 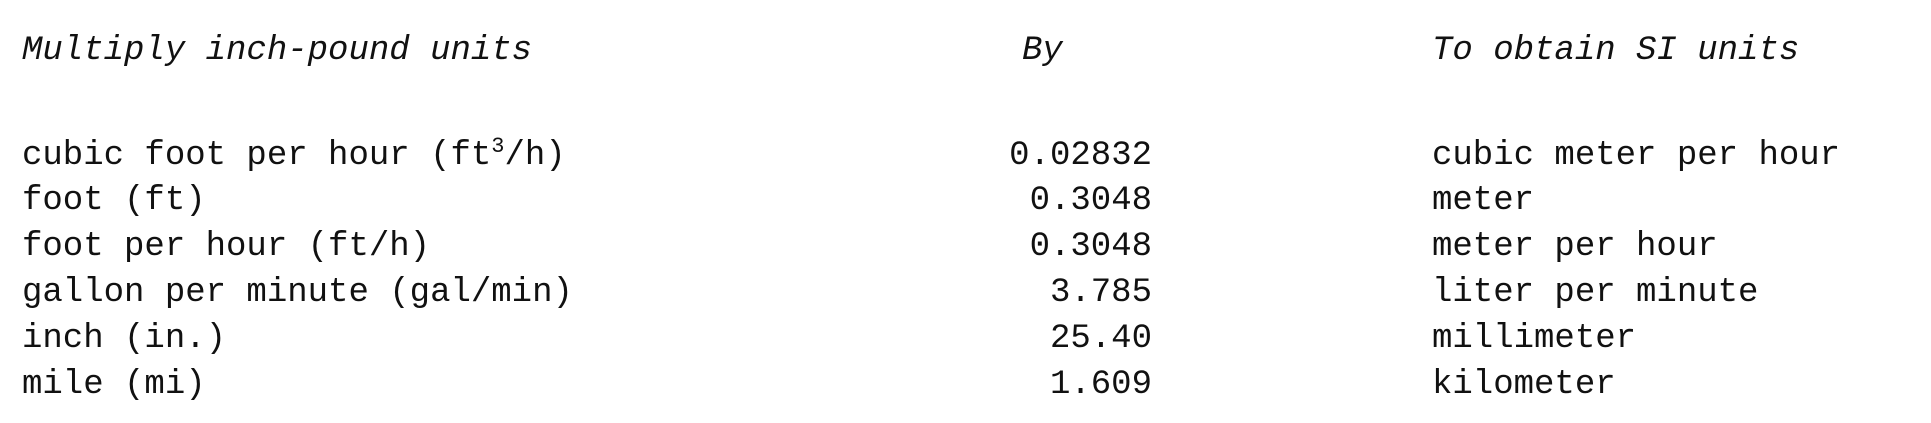 I want to click on inch-pound-unit: foot (ft), so click(x=114, y=201).